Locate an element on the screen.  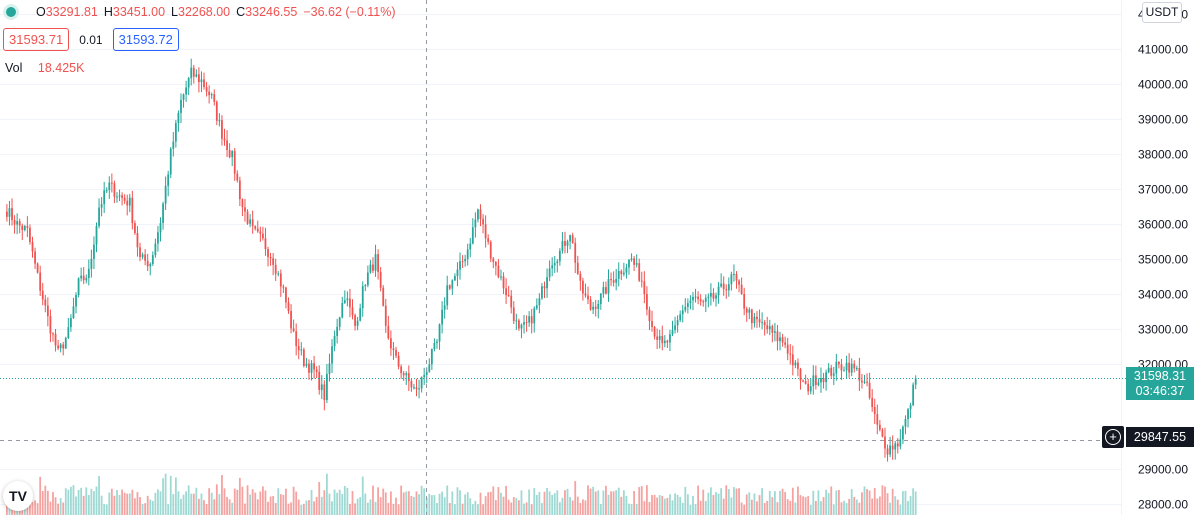
plus-icon: + is located at coordinates (1113, 437).